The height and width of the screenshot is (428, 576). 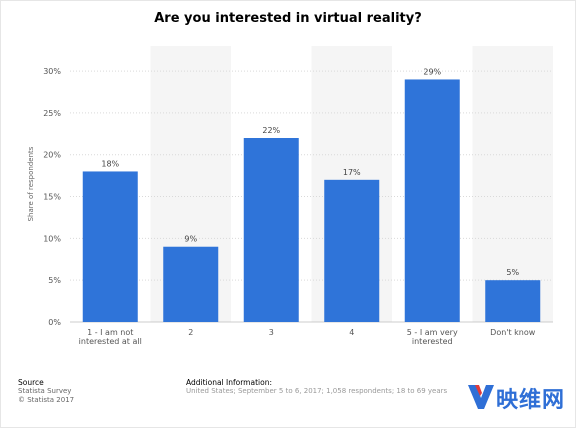 What do you see at coordinates (351, 332) in the screenshot?
I see `x-tick-label: 4` at bounding box center [351, 332].